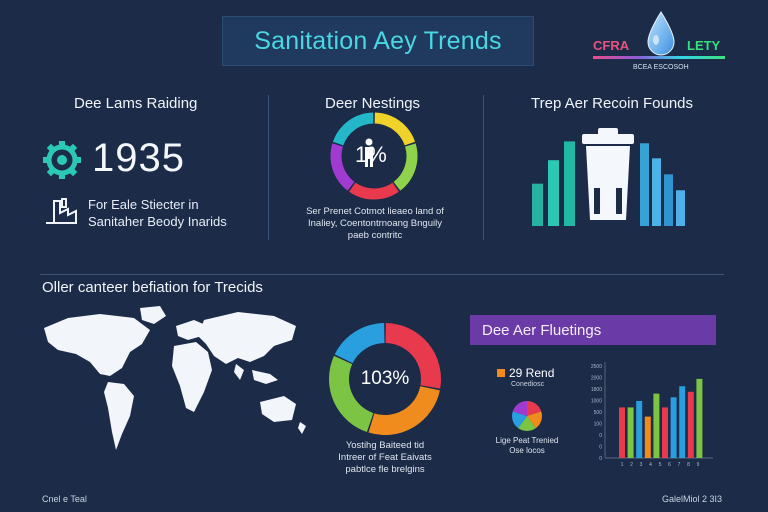 The width and height of the screenshot is (768, 512). I want to click on legend-sub: Conediosc, so click(528, 384).